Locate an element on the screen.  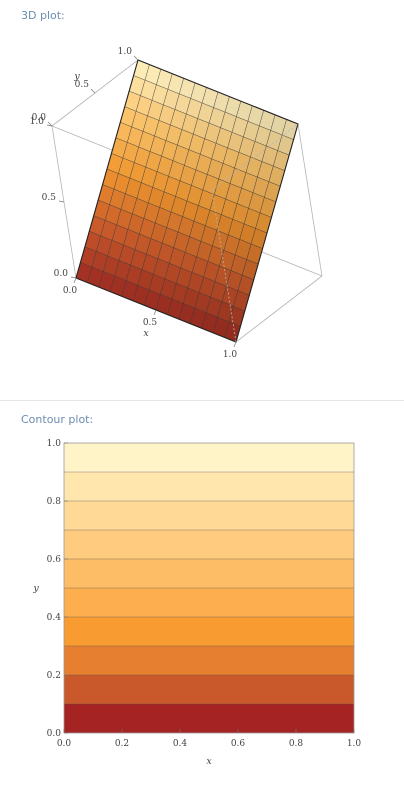
x-tick-label: 0.5 is located at coordinates (150, 323).